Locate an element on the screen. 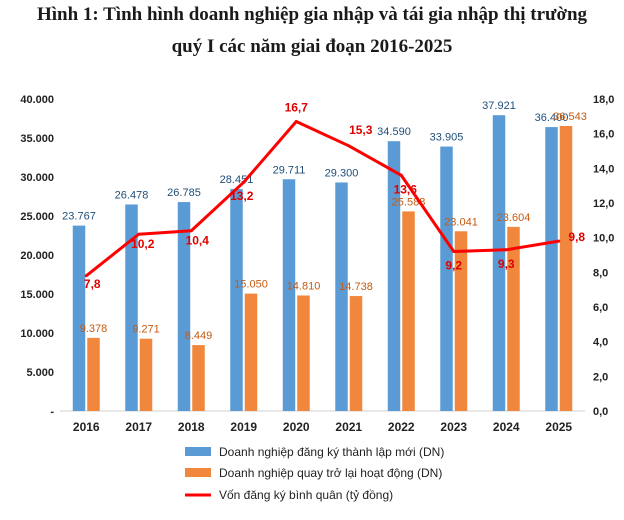 This screenshot has height=520, width=624. data-label-returning-enterprises: 9.271 is located at coordinates (146, 330).